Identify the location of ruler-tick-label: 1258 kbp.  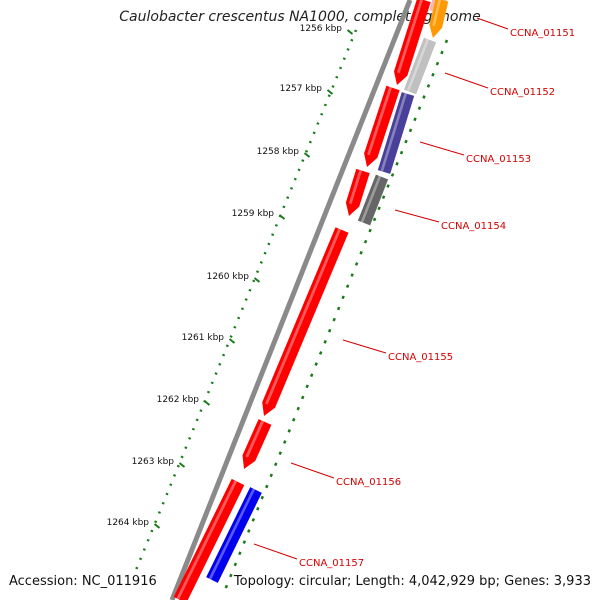
(278, 152).